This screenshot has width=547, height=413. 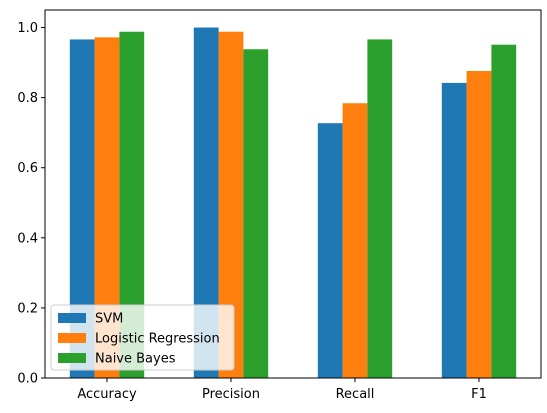 I want to click on y-tick-label: 0.2, so click(x=27, y=308).